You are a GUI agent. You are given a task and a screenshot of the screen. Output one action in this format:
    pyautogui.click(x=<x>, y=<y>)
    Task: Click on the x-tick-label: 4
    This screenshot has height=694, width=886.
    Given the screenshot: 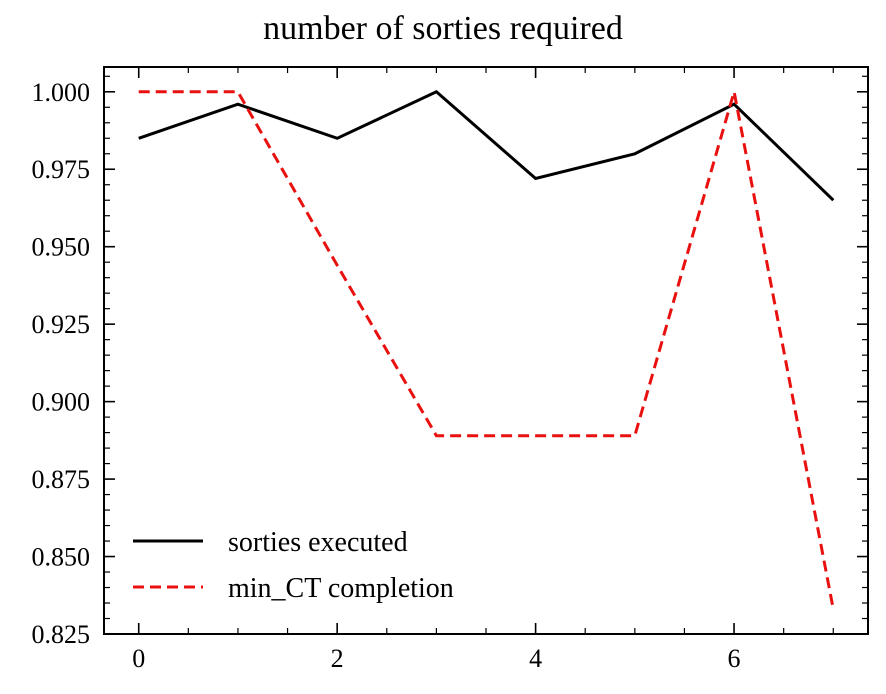 What is the action you would take?
    pyautogui.click(x=535, y=658)
    